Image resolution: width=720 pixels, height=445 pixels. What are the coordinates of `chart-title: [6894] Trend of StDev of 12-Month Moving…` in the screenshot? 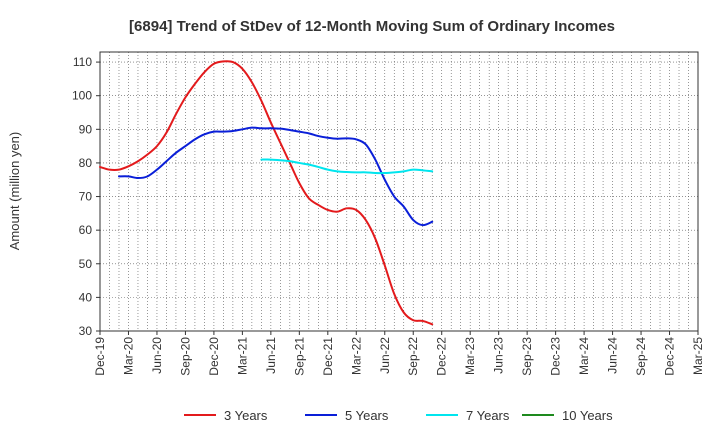 It's located at (372, 26).